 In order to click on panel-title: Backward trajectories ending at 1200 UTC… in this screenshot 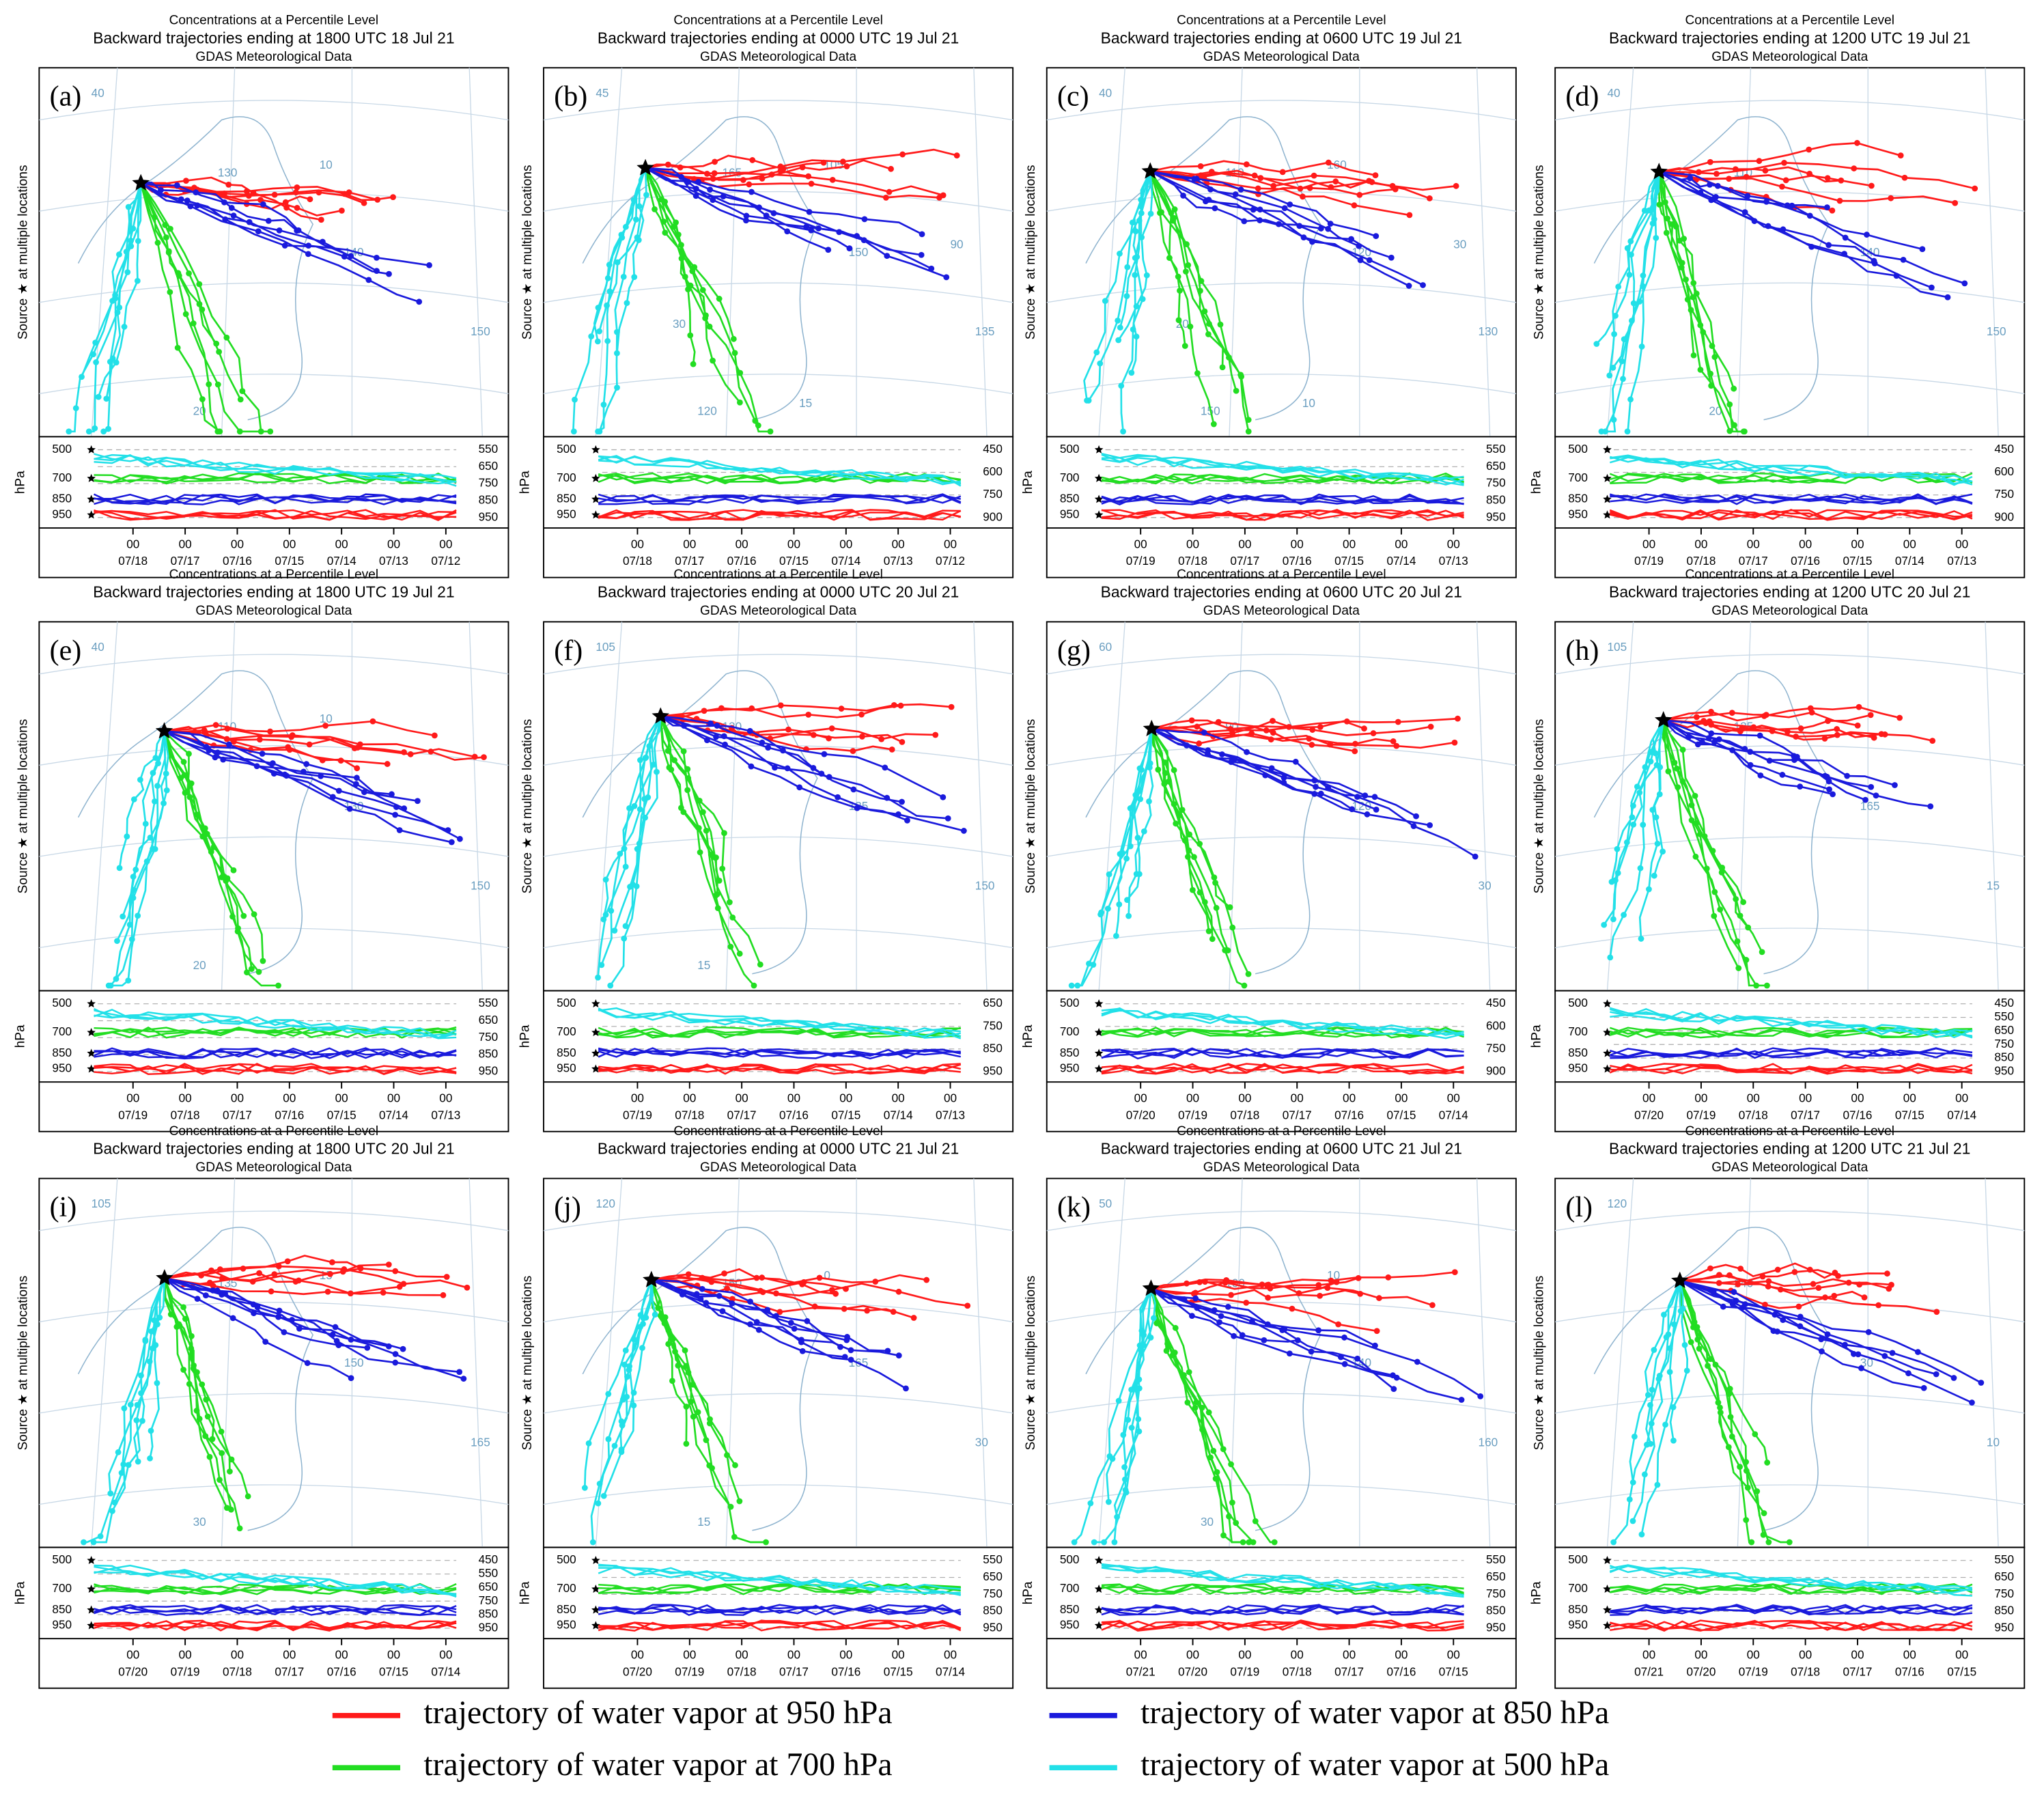, I will do `click(1789, 37)`.